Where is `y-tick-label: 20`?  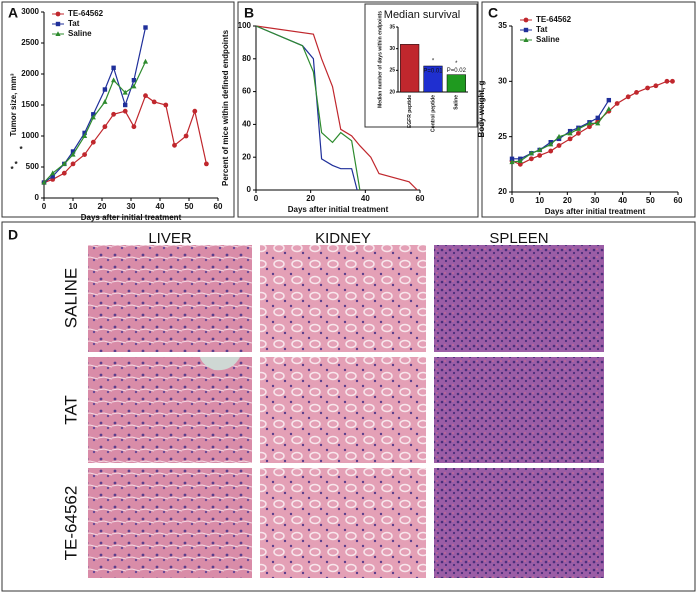 y-tick-label: 20 is located at coordinates (502, 191).